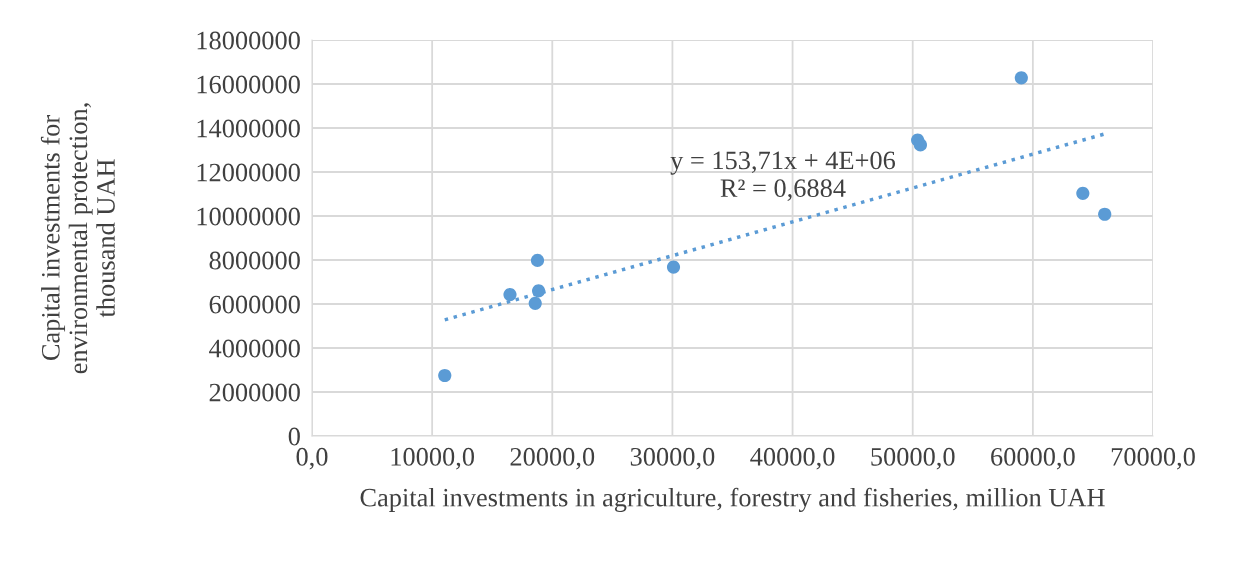 The height and width of the screenshot is (562, 1239). What do you see at coordinates (552, 458) in the screenshot?
I see `x-tick-label: 20000,0` at bounding box center [552, 458].